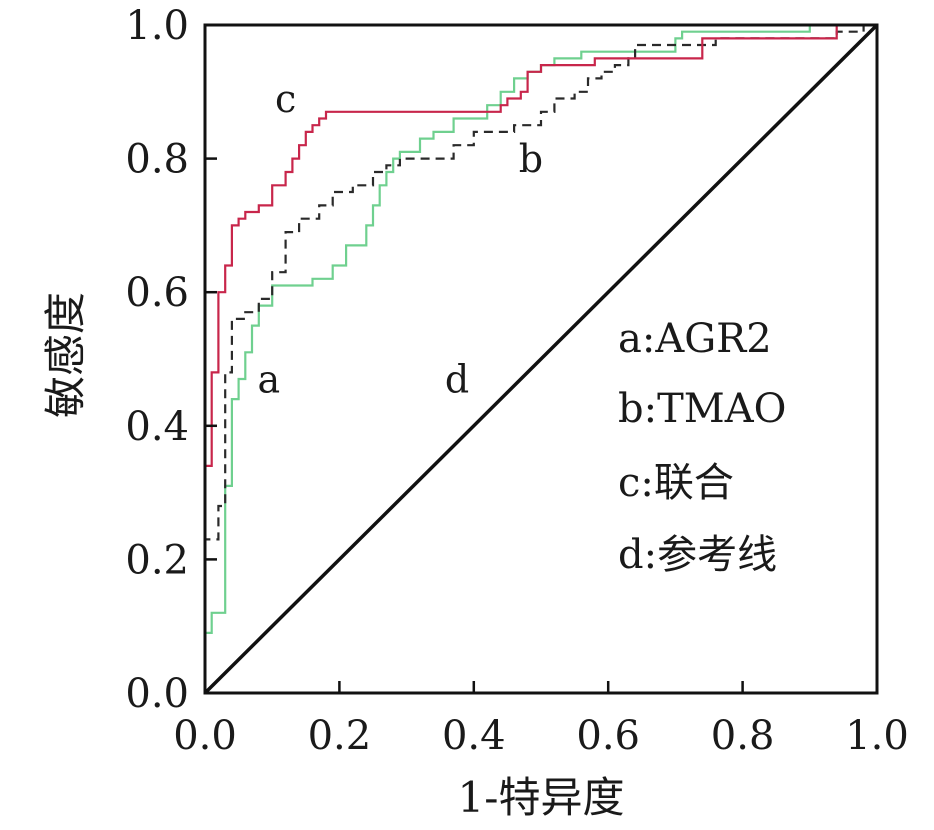 The height and width of the screenshot is (830, 934). Describe the element at coordinates (474, 736) in the screenshot. I see `x-tick-label: 0.4` at that location.